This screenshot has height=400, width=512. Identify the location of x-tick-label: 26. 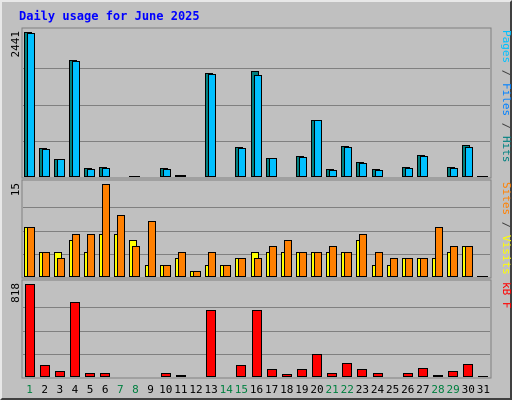
(407, 389).